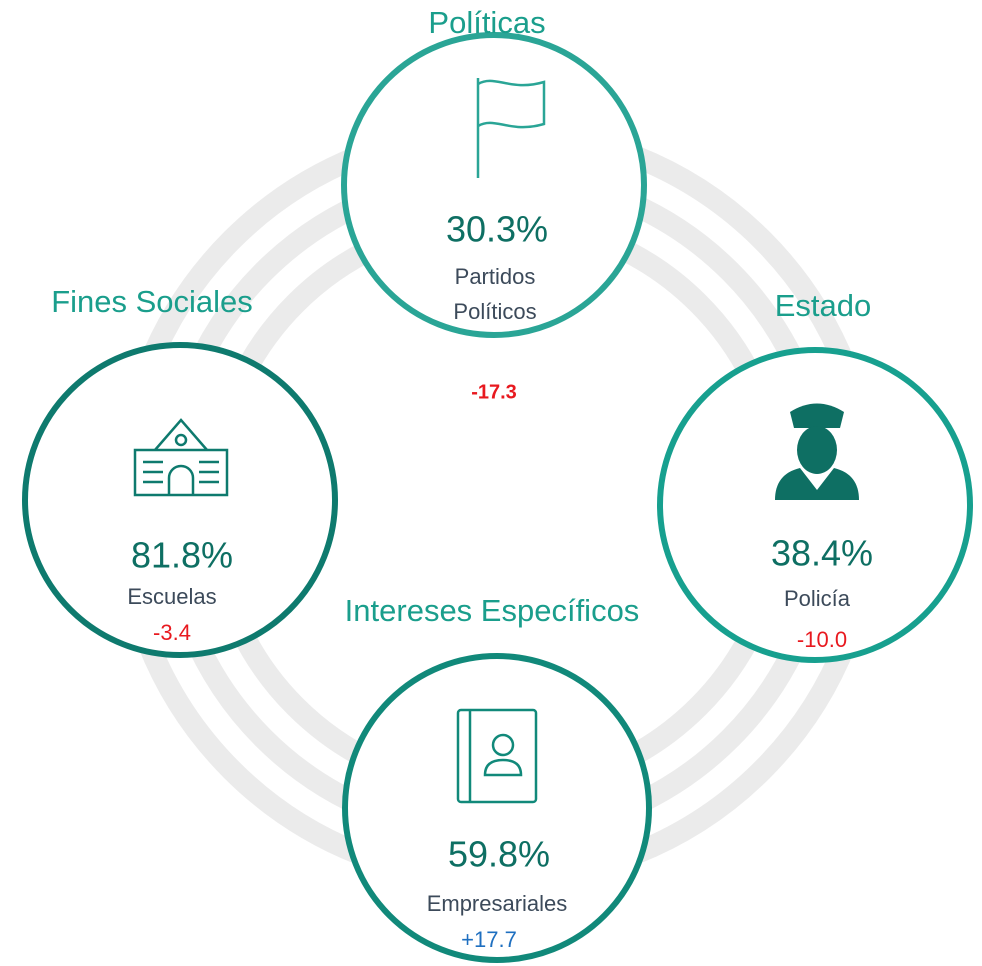 The width and height of the screenshot is (982, 966). I want to click on school-icon, so click(181, 457).